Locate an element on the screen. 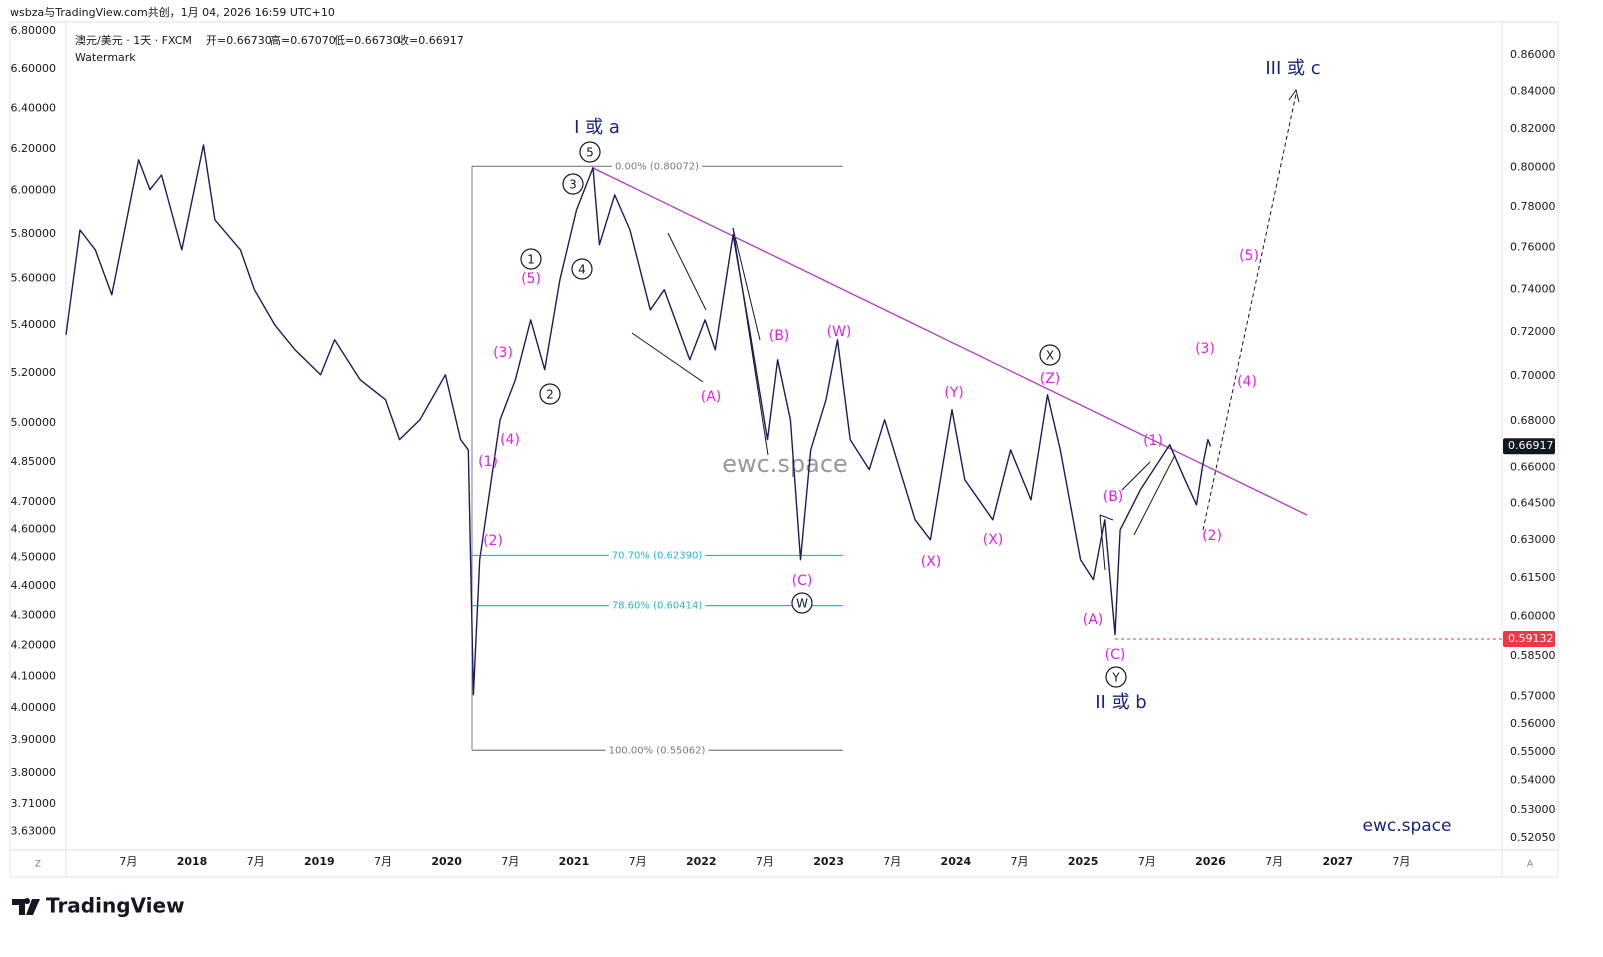  ohlc-open: 开=0.66730 is located at coordinates (239, 40).